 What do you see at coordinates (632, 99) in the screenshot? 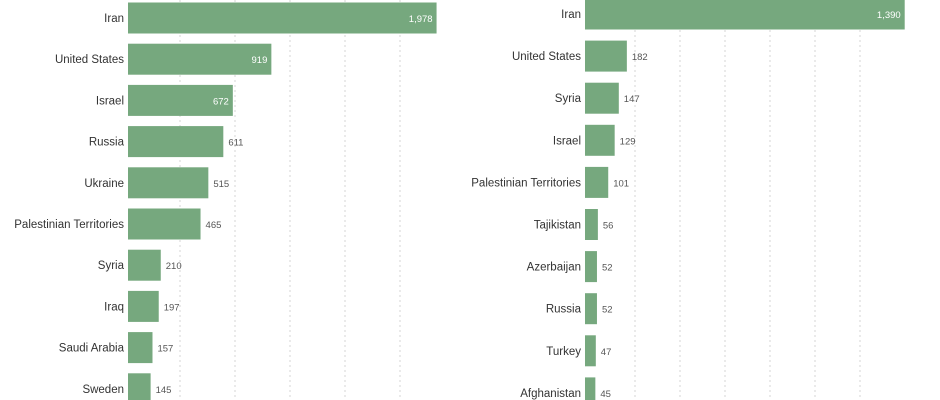
I see `value-label: 147` at bounding box center [632, 99].